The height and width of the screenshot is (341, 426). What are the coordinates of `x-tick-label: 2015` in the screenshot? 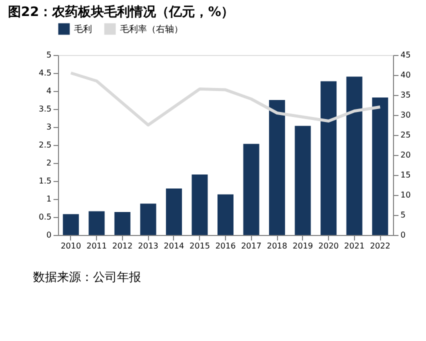 It's located at (200, 246).